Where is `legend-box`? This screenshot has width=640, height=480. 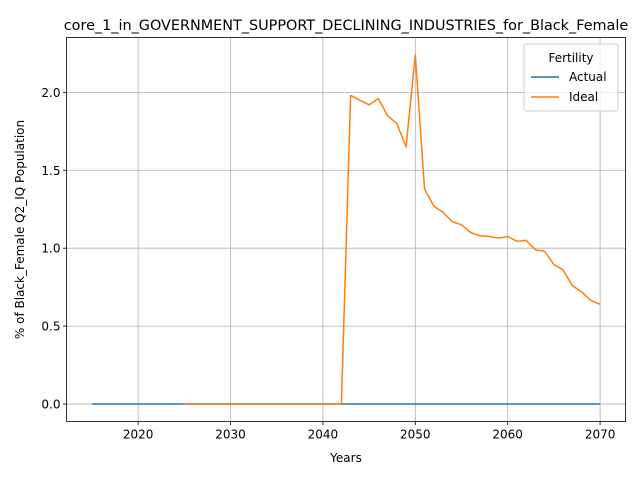 legend-box is located at coordinates (571, 77).